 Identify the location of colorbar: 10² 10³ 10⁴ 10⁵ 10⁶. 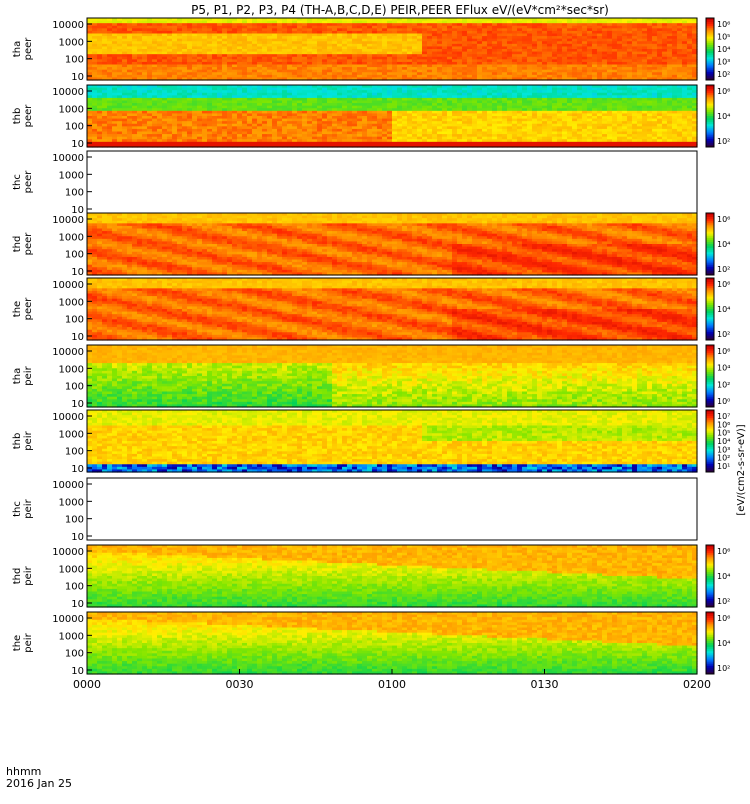
(718, 49).